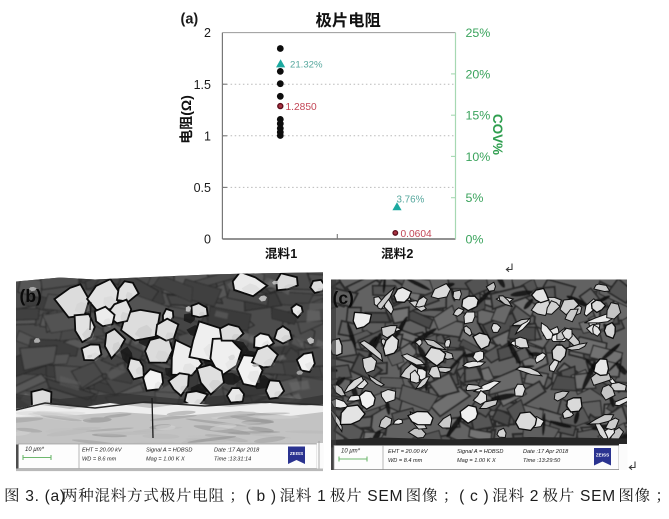 The width and height of the screenshot is (669, 519). What do you see at coordinates (475, 198) in the screenshot?
I see `svg-text: 5%` at bounding box center [475, 198].